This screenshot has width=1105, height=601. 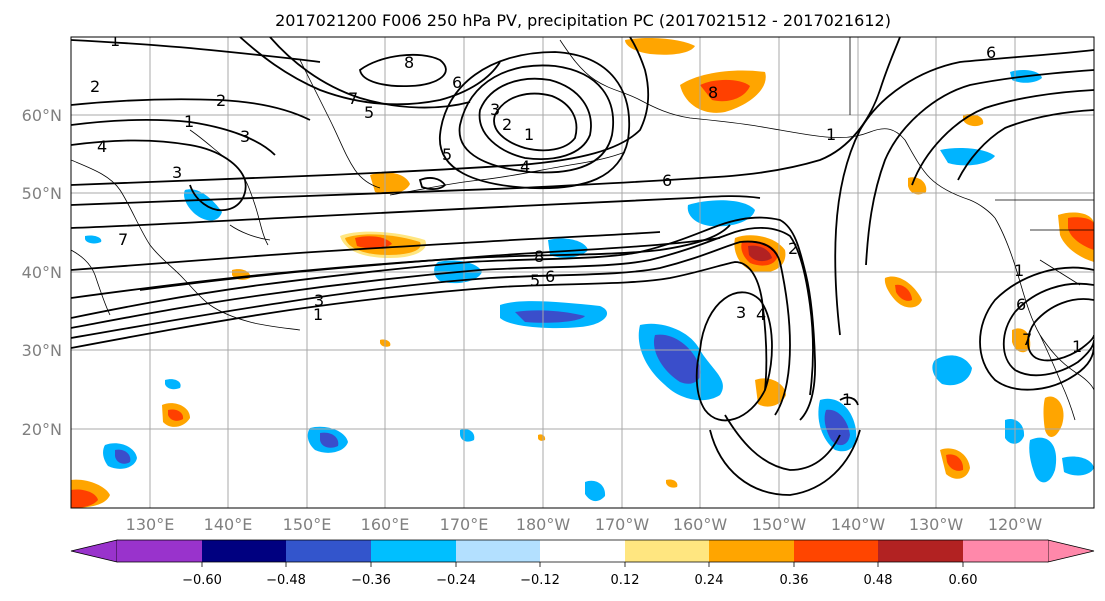 What do you see at coordinates (42, 429) in the screenshot?
I see `lat-label: 20°N` at bounding box center [42, 429].